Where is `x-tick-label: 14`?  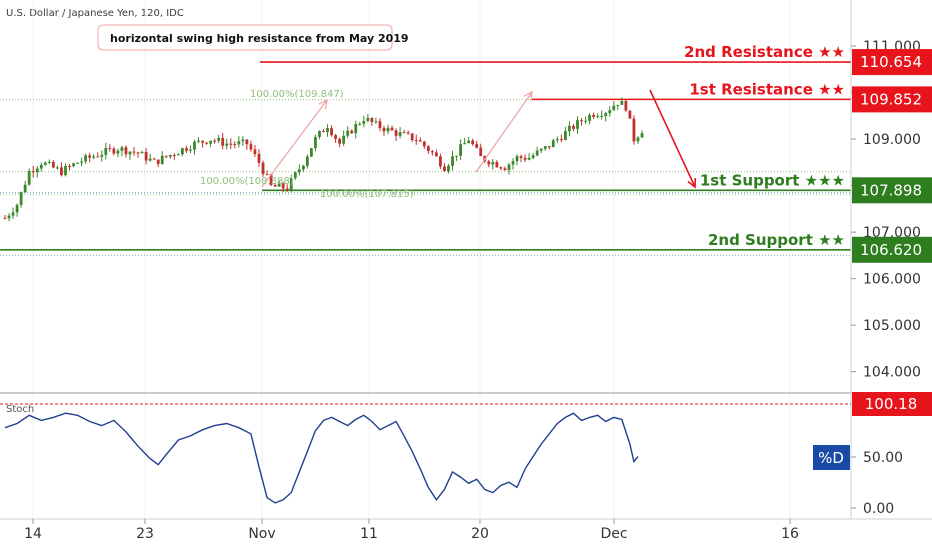
x-tick-label: 14 is located at coordinates (33, 534).